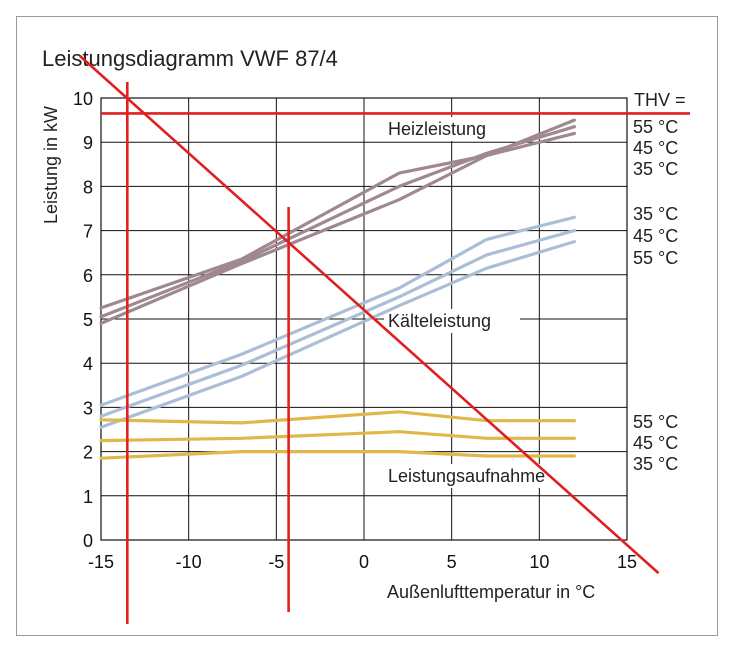 This screenshot has height=651, width=735. What do you see at coordinates (439, 321) in the screenshot?
I see `group-label-kaelteleistung: Kälteleistung` at bounding box center [439, 321].